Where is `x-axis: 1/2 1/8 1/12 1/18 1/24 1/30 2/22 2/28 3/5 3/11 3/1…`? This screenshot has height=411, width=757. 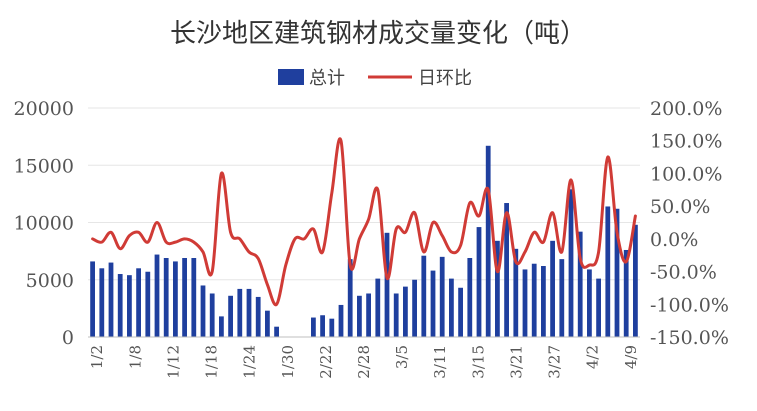 x-axis: 1/2 1/8 1/12 1/18 1/24 1/30 2/22 2/28 3/5 3/11 3/1… is located at coordinates (364, 357).